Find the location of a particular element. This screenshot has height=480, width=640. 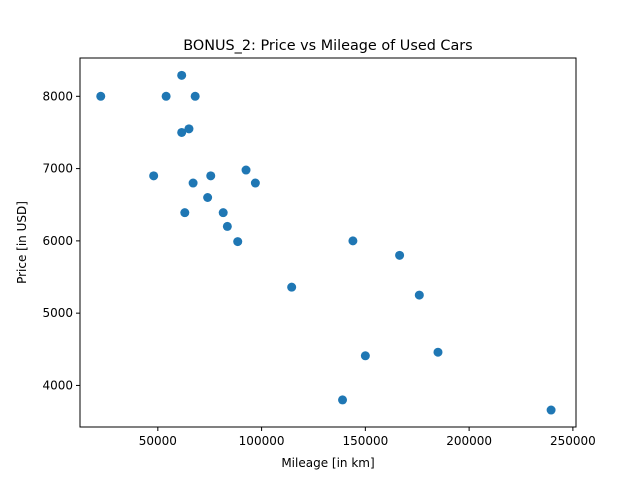

x-tick-label: 150000 is located at coordinates (365, 441).